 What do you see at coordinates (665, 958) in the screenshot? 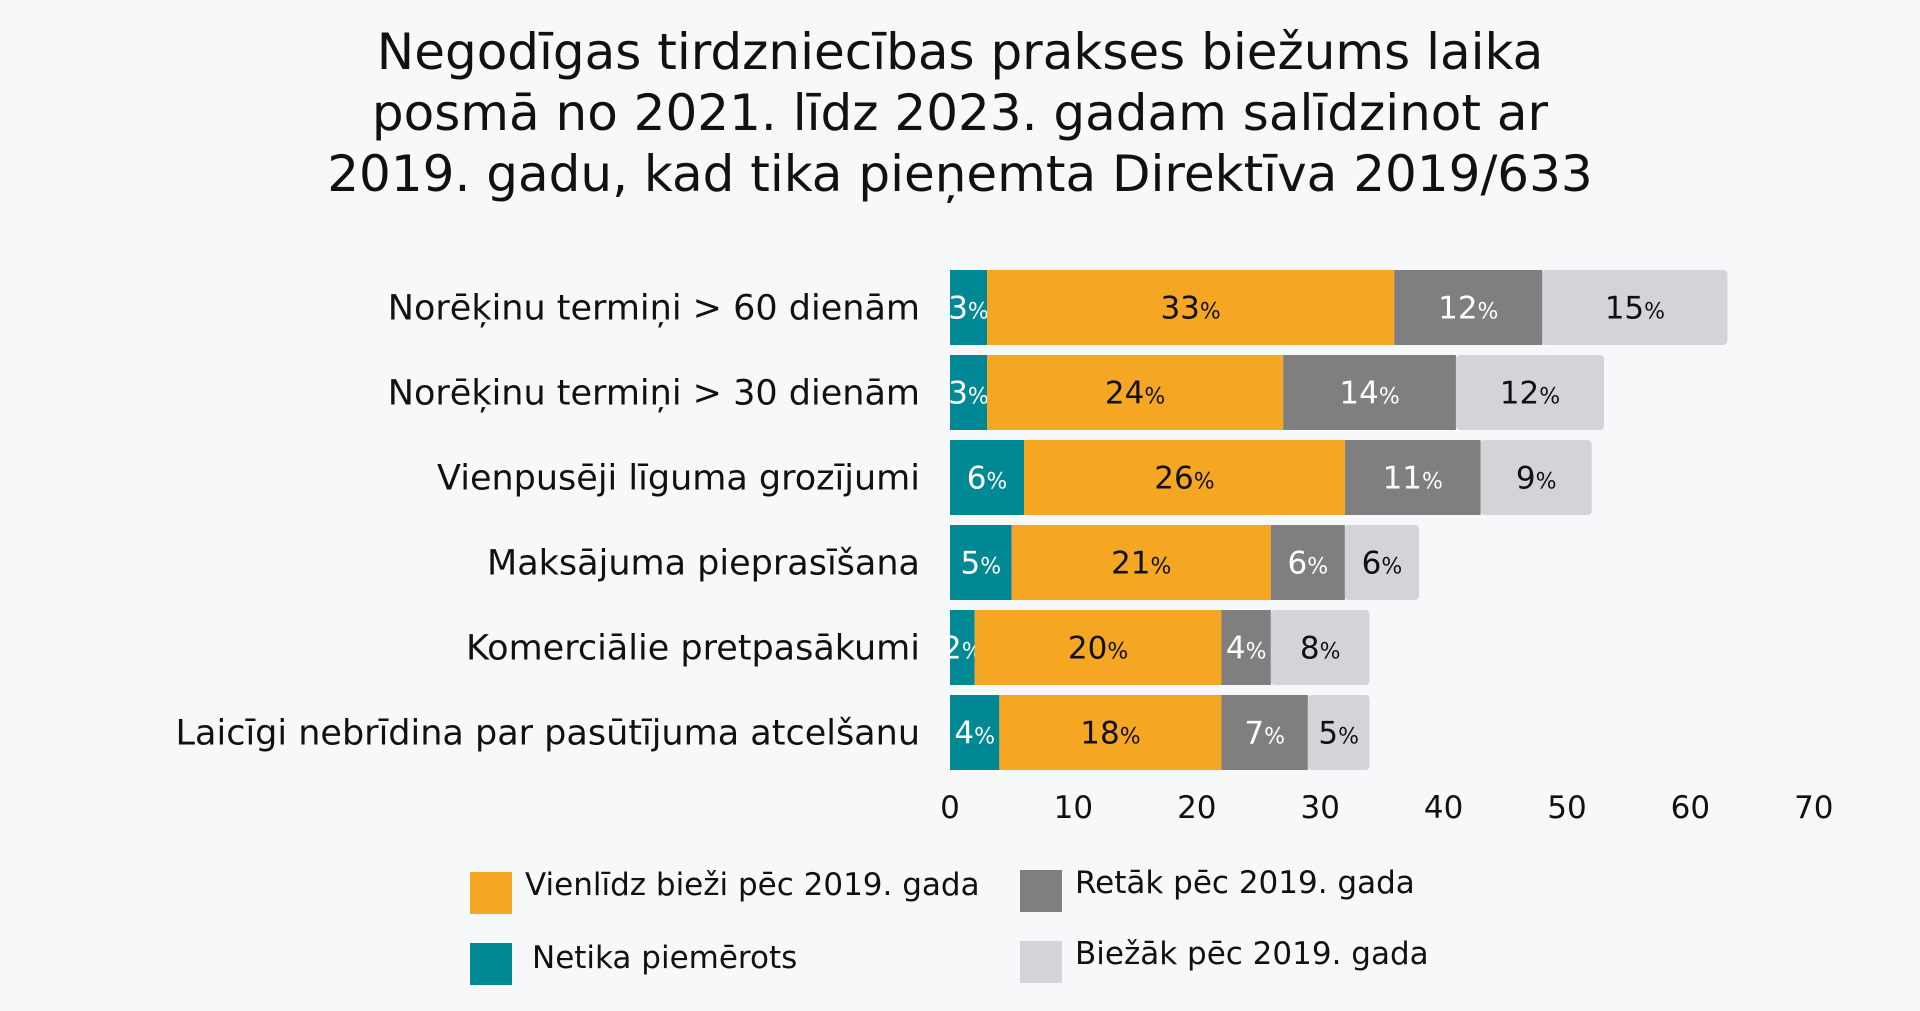
I see `legend-label: Netika piemērots` at bounding box center [665, 958].